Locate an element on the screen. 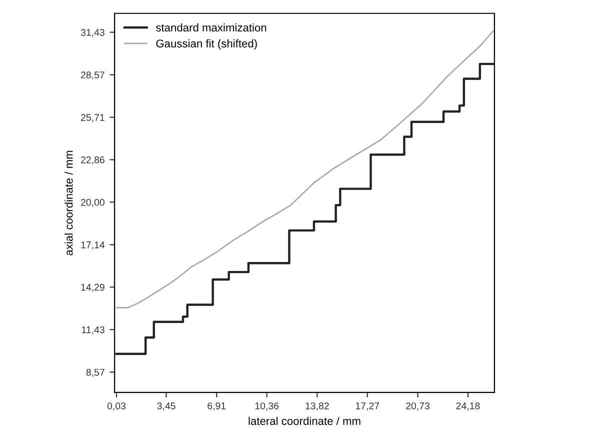  legend-label: standard maximization is located at coordinates (211, 27).